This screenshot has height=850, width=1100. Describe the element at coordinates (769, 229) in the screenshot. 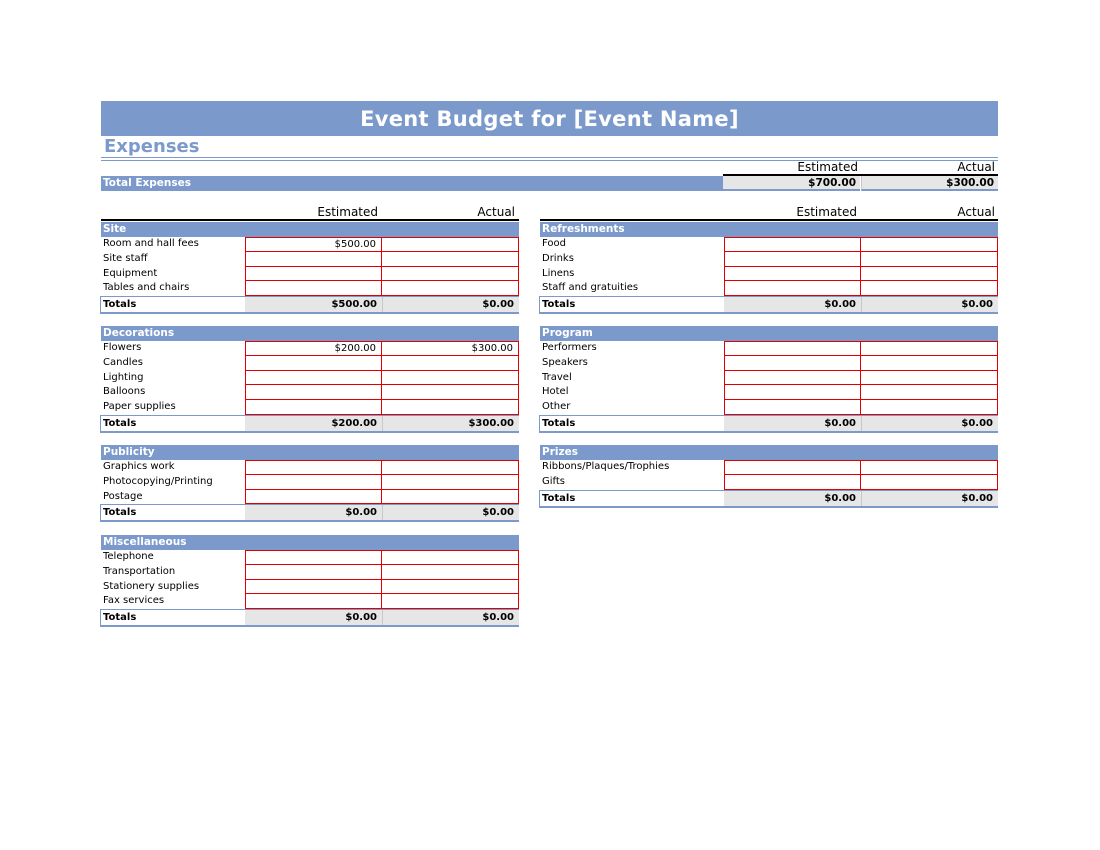

I see `category-header: Refreshments` at that location.